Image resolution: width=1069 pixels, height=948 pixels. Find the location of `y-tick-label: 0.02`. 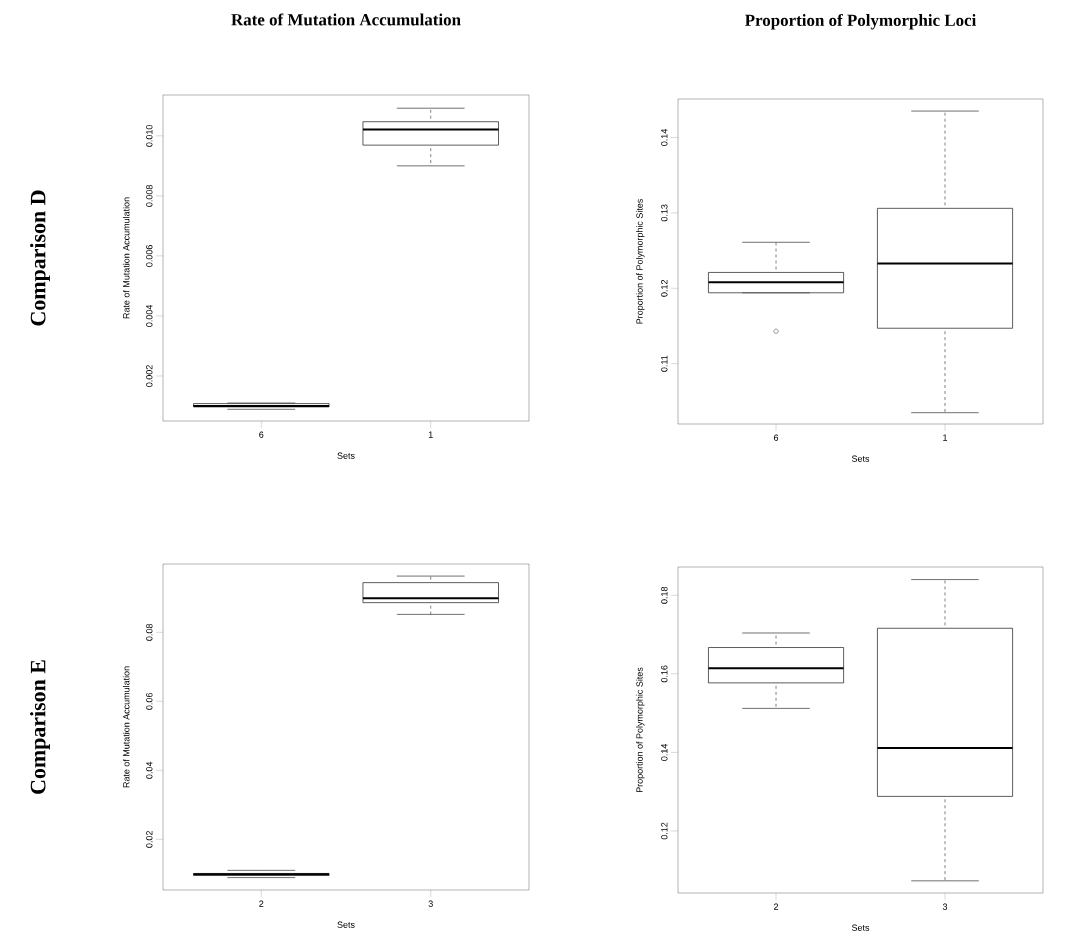

y-tick-label: 0.02 is located at coordinates (149, 839).